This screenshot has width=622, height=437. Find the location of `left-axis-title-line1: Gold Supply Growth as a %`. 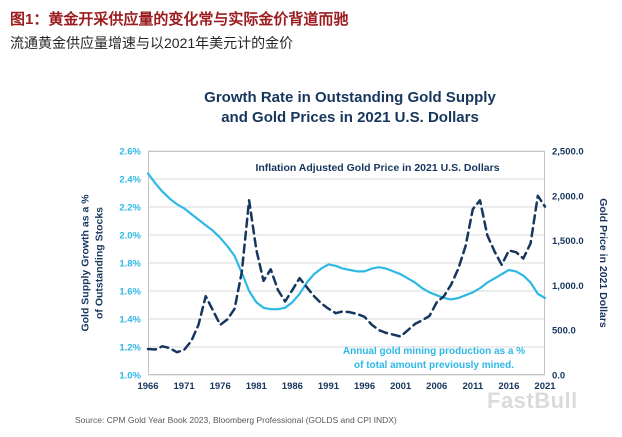

left-axis-title-line1: Gold Supply Growth as a % is located at coordinates (85, 263).